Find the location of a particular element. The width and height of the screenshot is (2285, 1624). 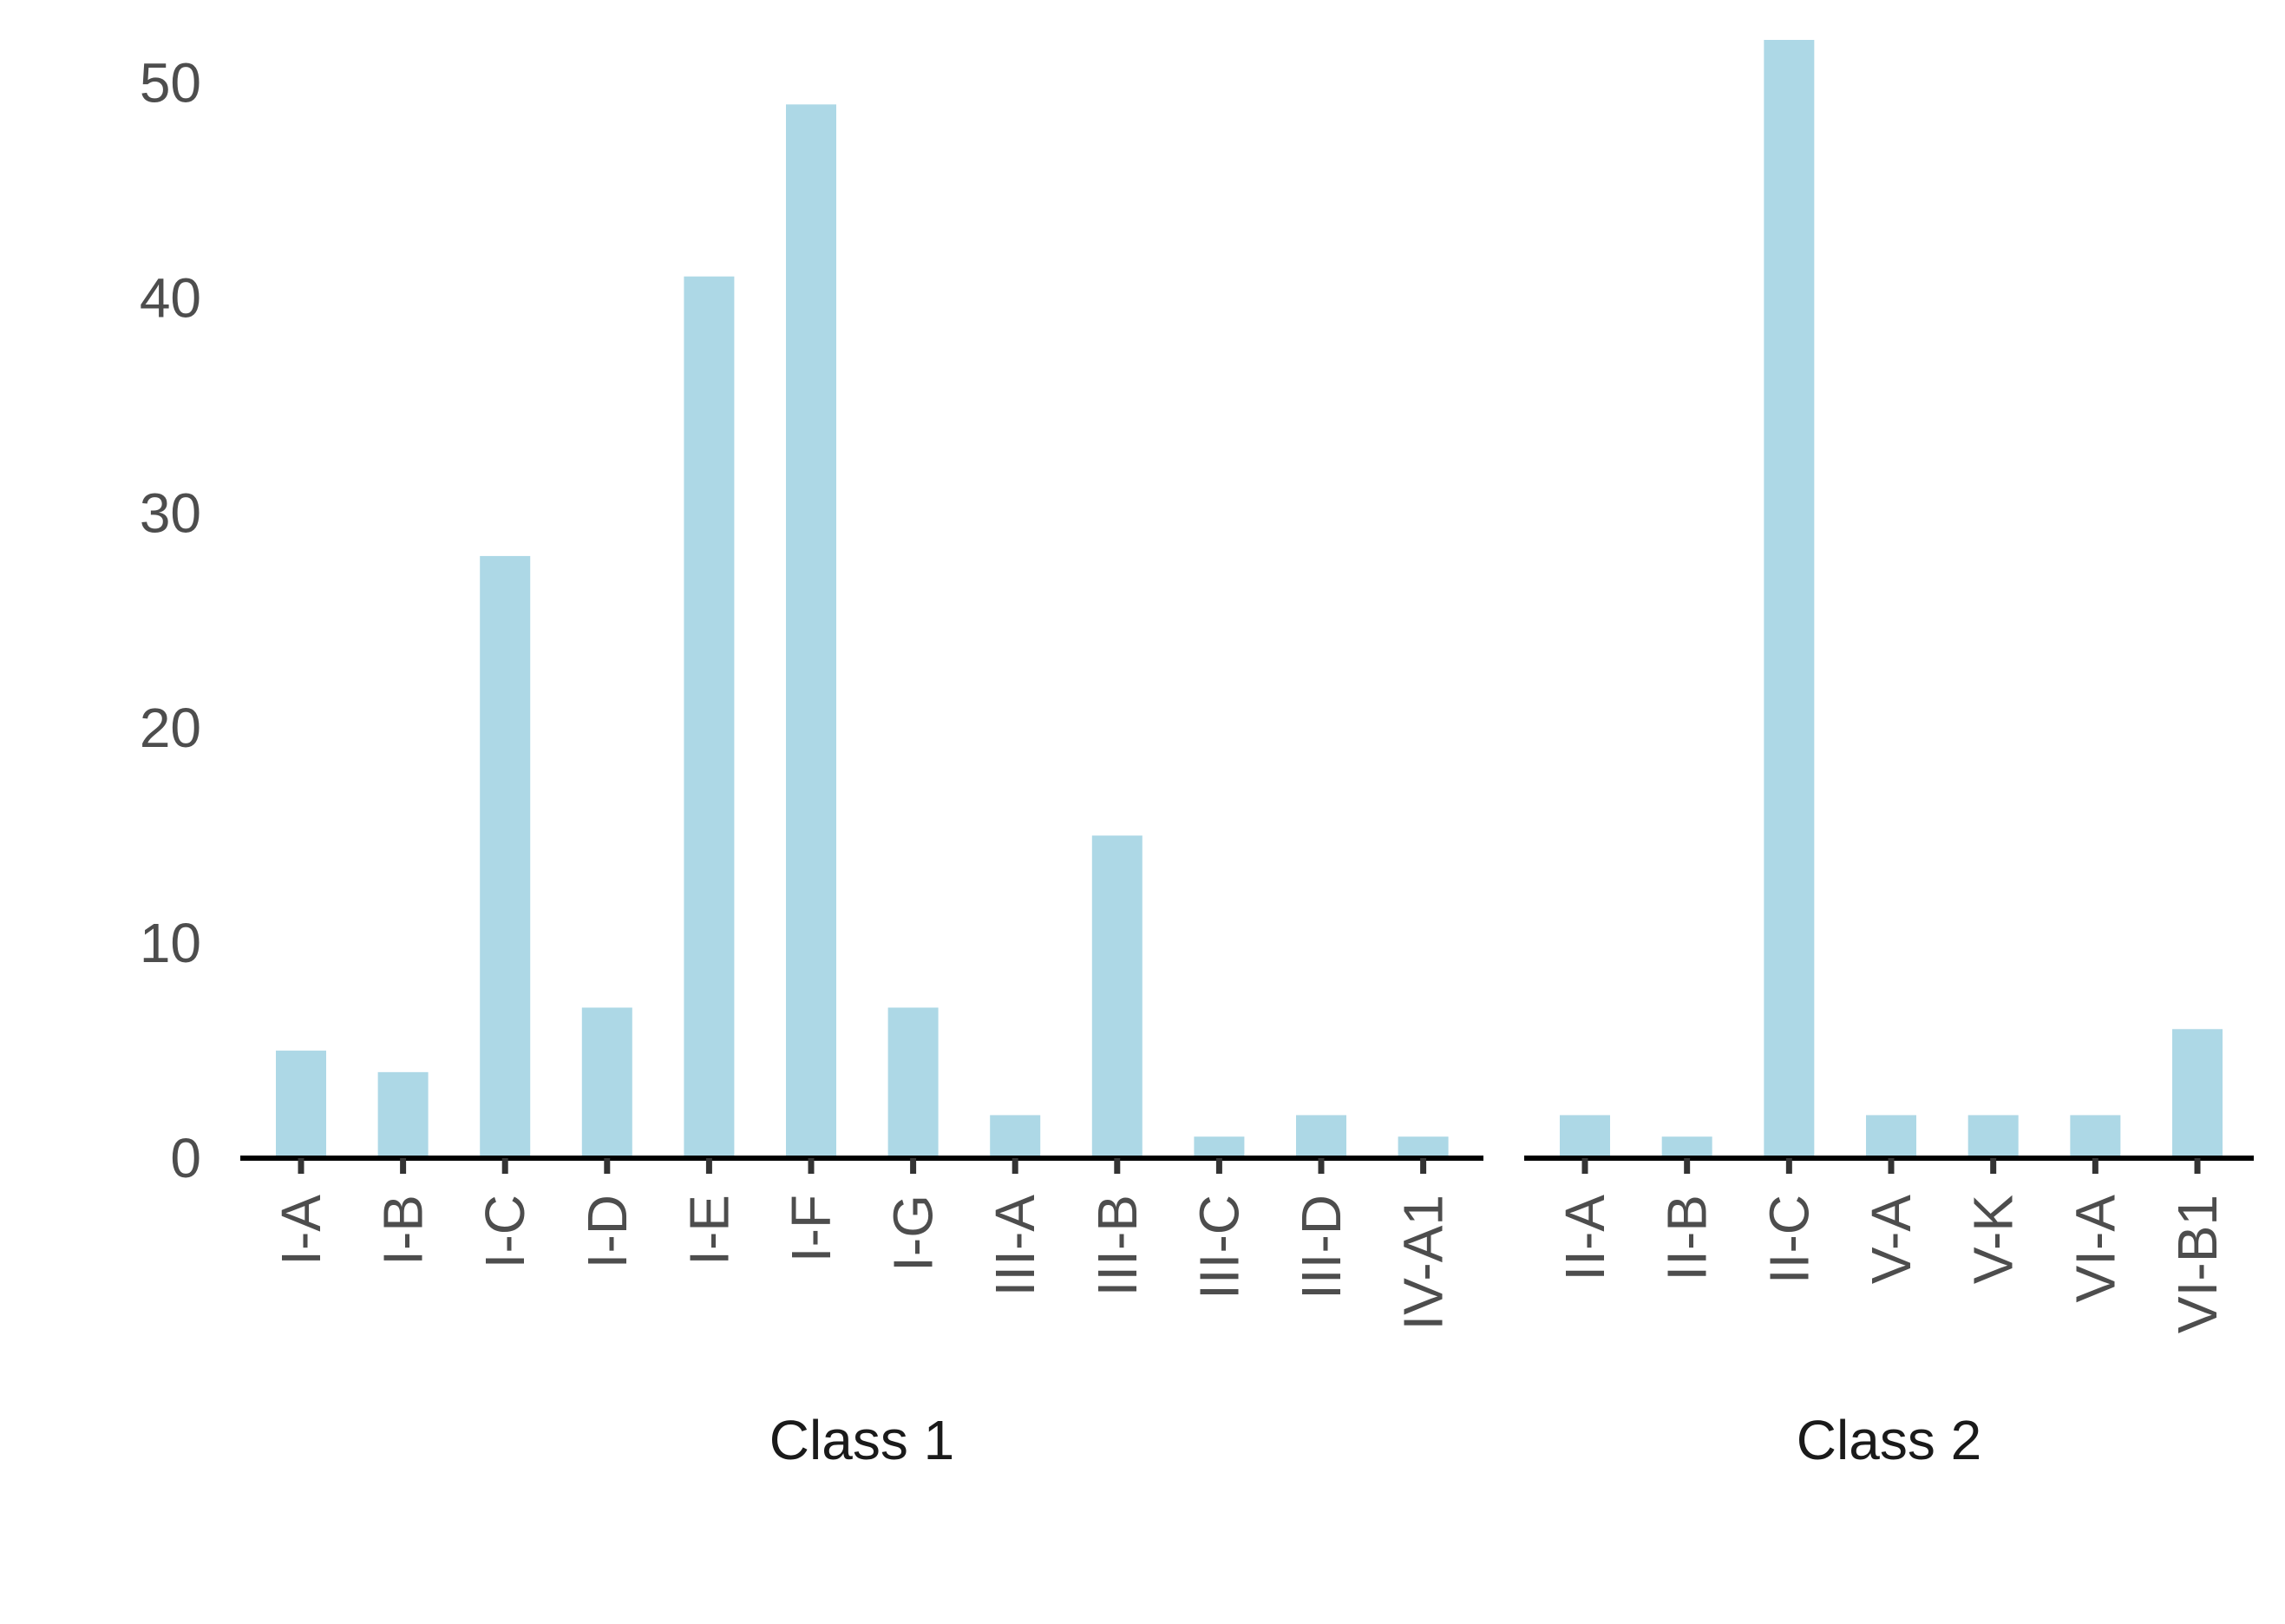

x-tick-label: III-B is located at coordinates (1118, 1245).